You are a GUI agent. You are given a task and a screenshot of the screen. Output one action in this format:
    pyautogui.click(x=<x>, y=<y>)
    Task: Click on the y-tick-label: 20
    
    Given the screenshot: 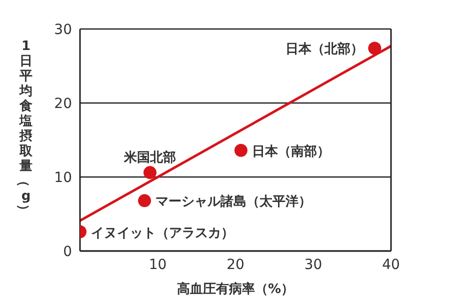 What is the action you would take?
    pyautogui.click(x=63, y=104)
    